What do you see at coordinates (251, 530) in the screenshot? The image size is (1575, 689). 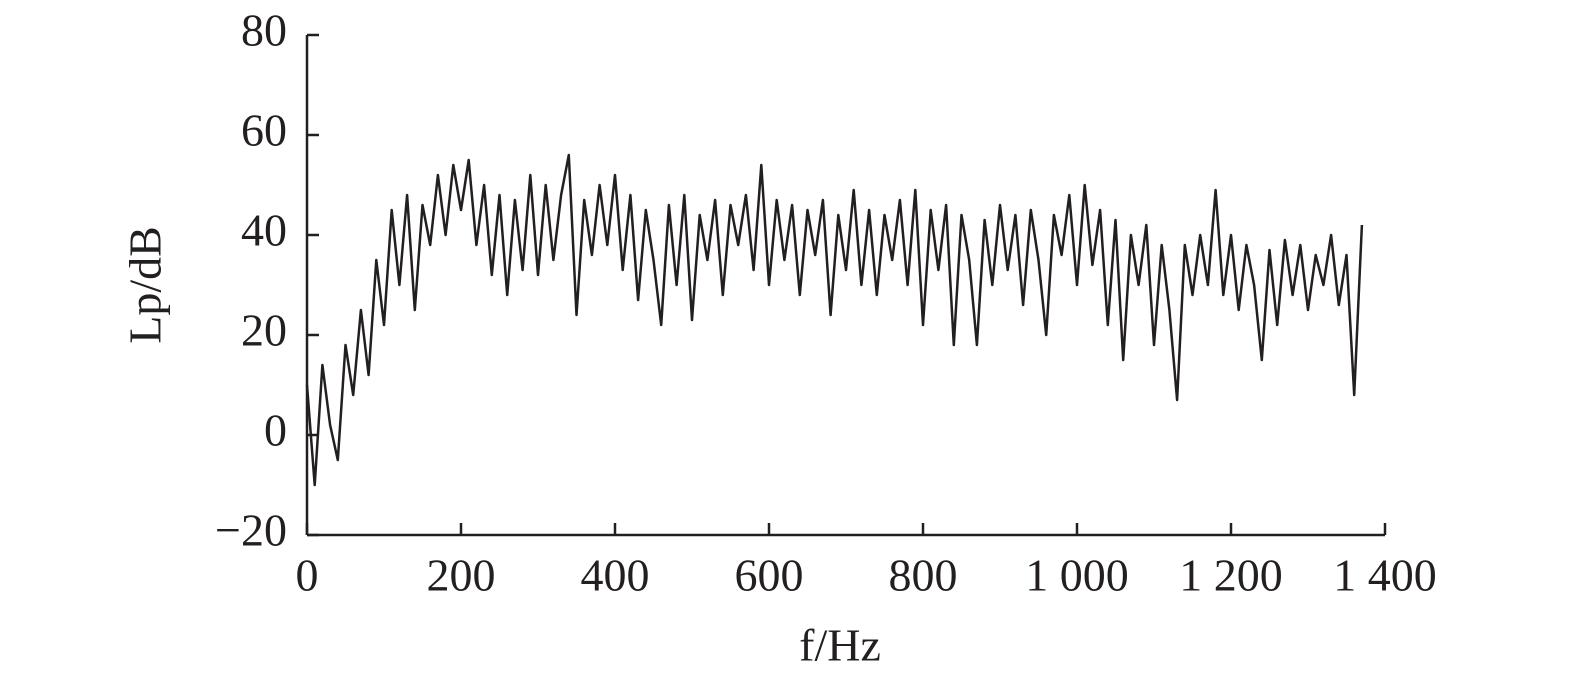 I see `y-tick-label: −20` at bounding box center [251, 530].